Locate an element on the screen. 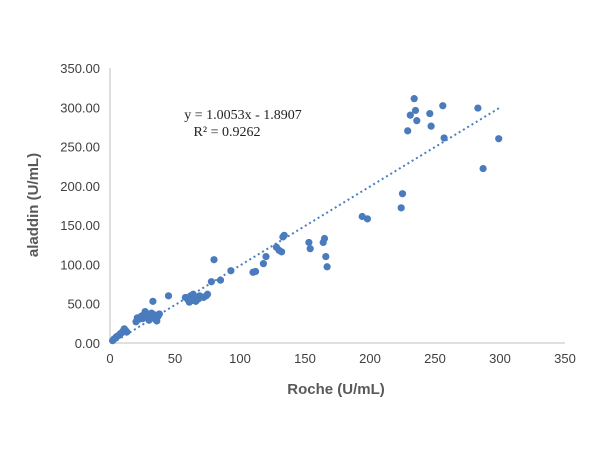 The height and width of the screenshot is (450, 600). regression-equation: y = 1.0053x - 1.8907 is located at coordinates (243, 115).